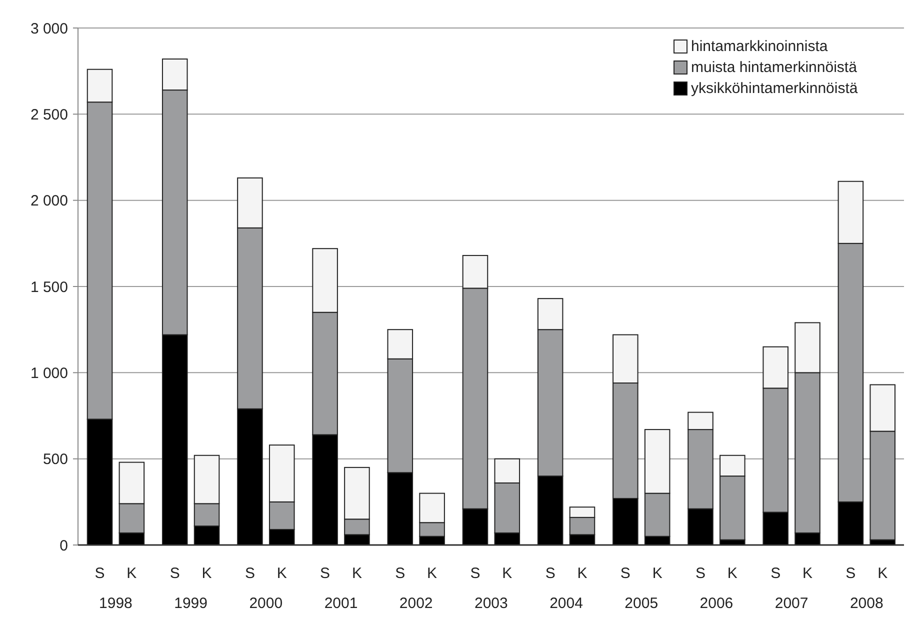 This screenshot has height=633, width=920. I want to click on legend-label: muista hintamerkinnöistä, so click(774, 67).